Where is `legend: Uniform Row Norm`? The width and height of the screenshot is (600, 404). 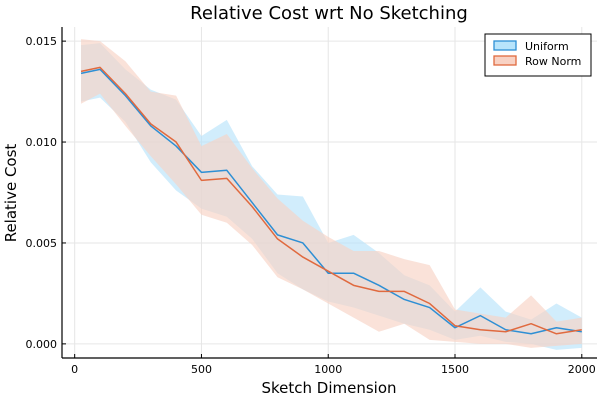 legend: Uniform Row Norm is located at coordinates (538, 55).